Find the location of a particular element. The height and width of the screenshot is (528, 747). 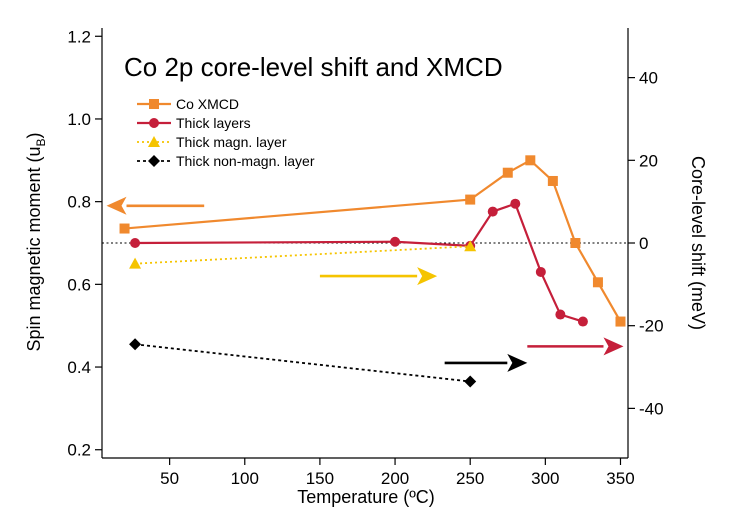

x-axis-title: Temperature (ºC) is located at coordinates (366, 497).